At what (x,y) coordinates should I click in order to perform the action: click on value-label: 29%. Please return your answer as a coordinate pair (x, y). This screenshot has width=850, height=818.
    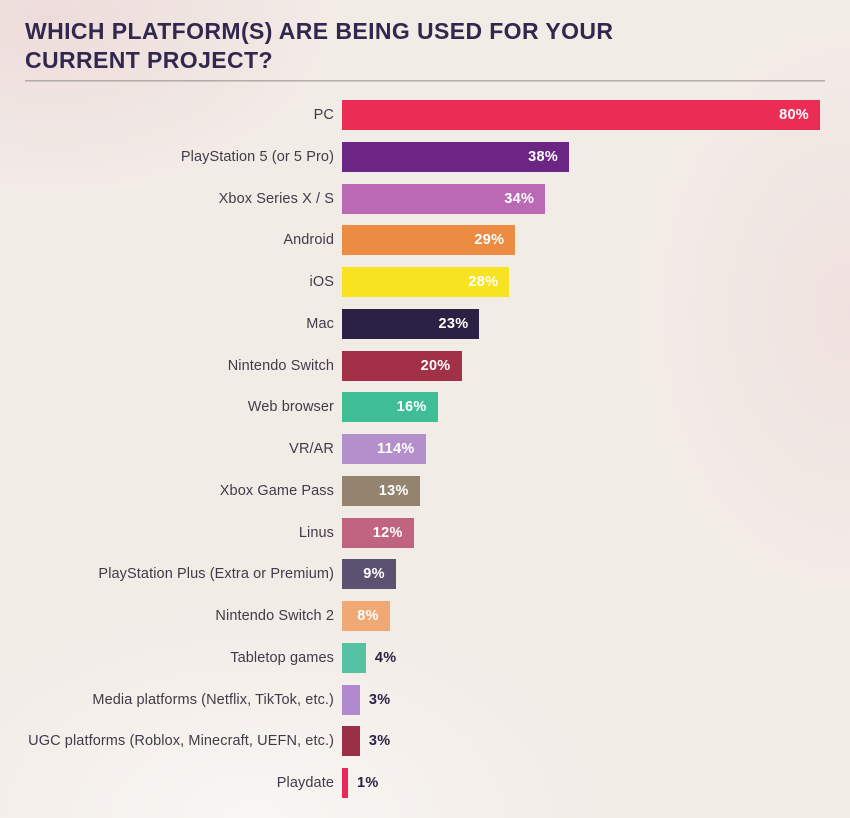
    Looking at the image, I should click on (489, 240).